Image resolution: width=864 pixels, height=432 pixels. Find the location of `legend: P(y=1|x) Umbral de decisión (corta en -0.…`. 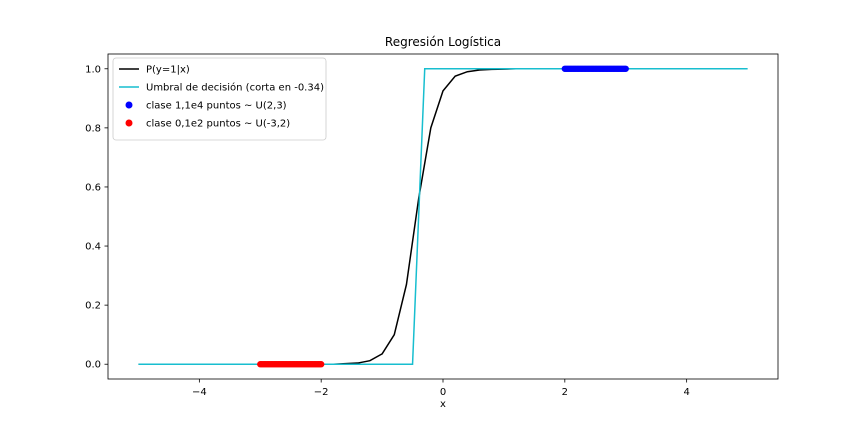

legend: P(y=1|x) Umbral de decisión (corta en -0.… is located at coordinates (219, 99).